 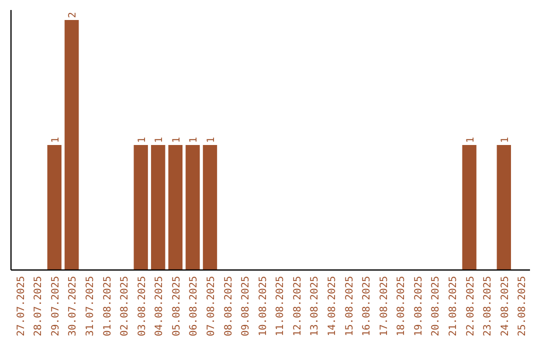 What do you see at coordinates (298, 306) in the screenshot?
I see `x-tick-label: 12.08.2025` at bounding box center [298, 306].